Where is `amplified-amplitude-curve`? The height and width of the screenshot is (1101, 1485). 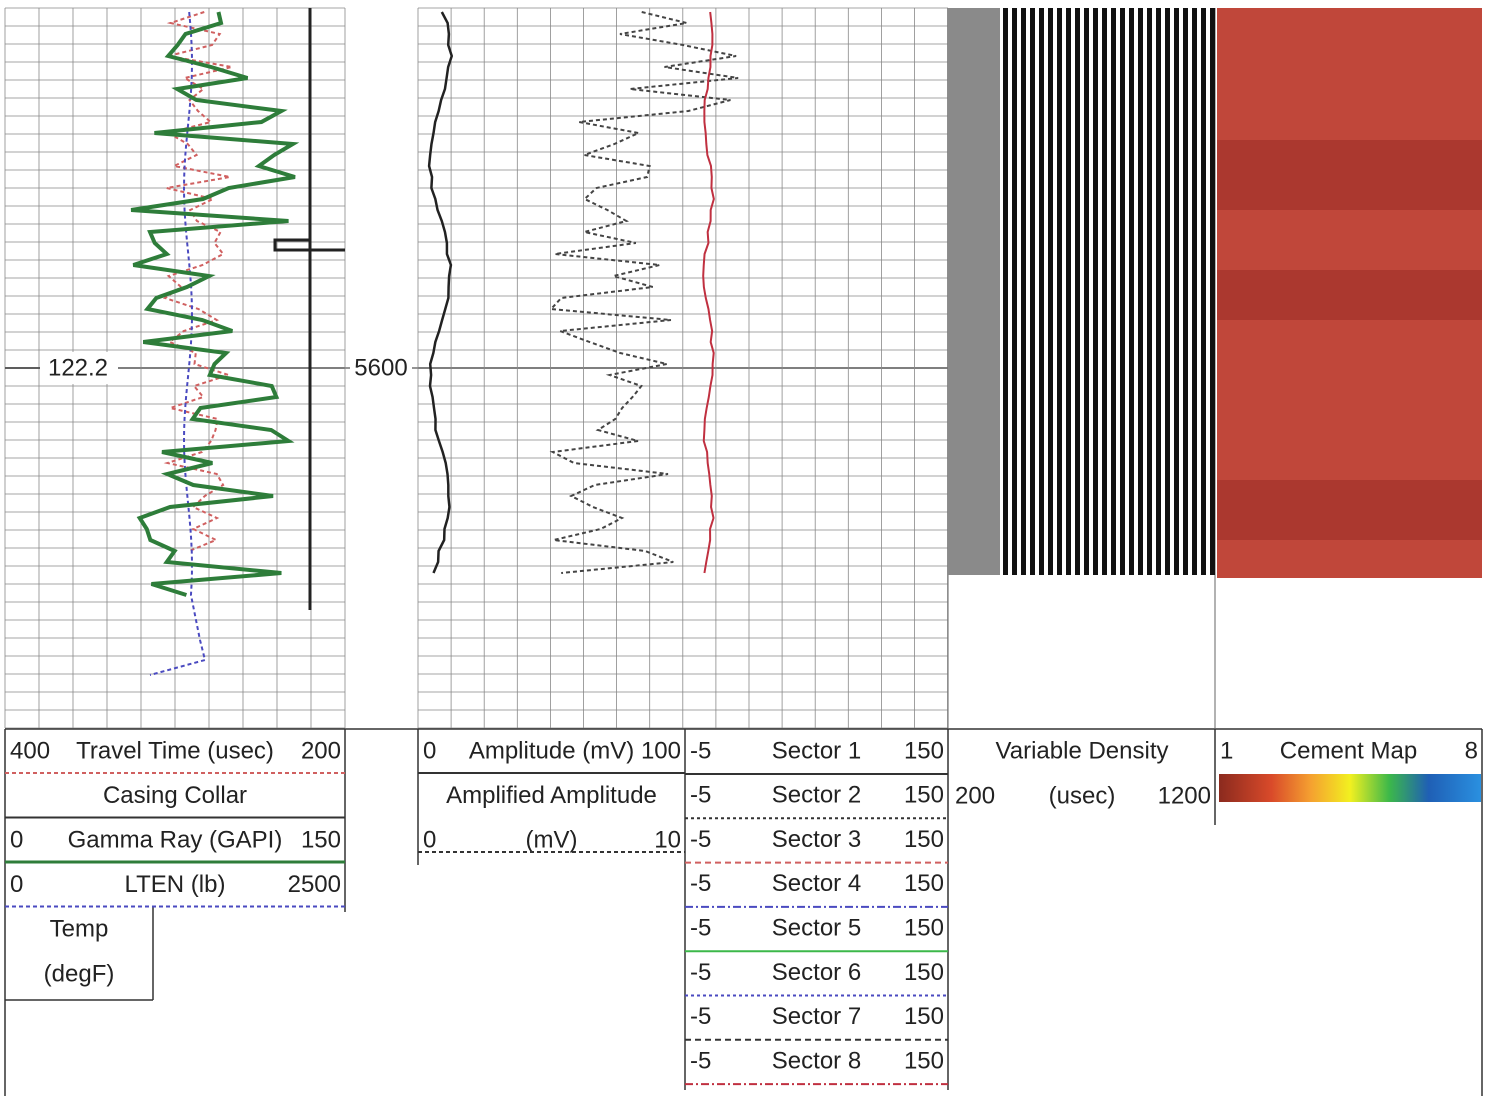 amplified-amplitude-curve is located at coordinates (643, 292).